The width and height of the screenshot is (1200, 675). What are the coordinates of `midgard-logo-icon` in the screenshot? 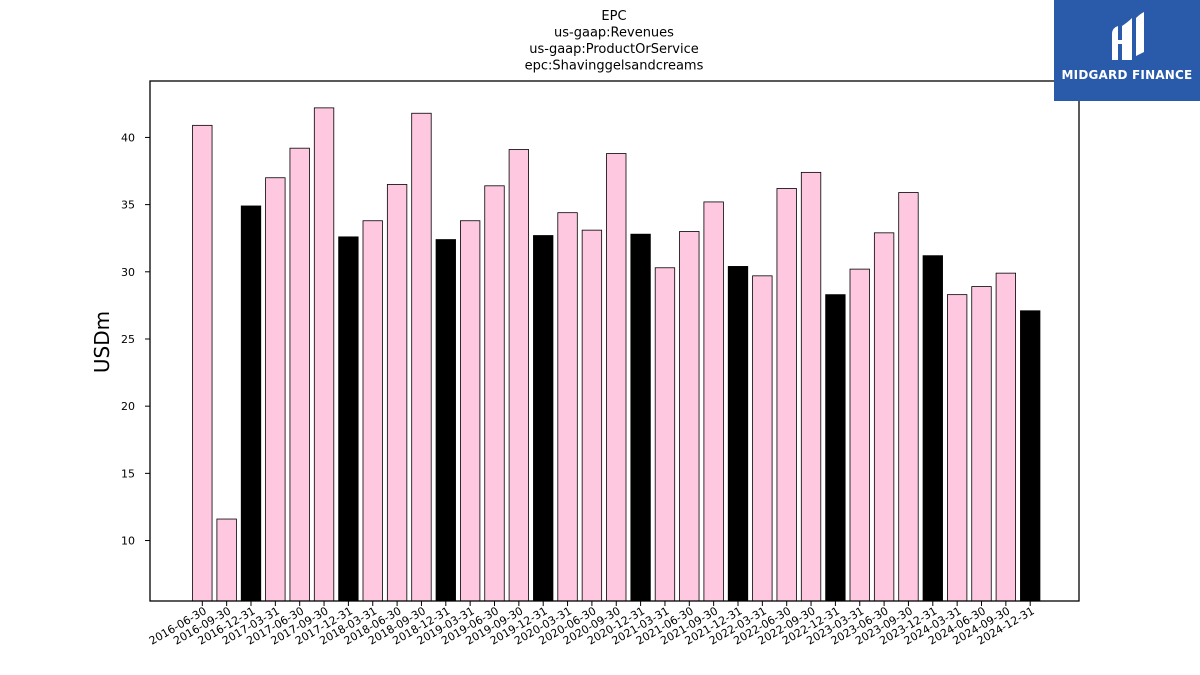 It's located at (1128, 36).